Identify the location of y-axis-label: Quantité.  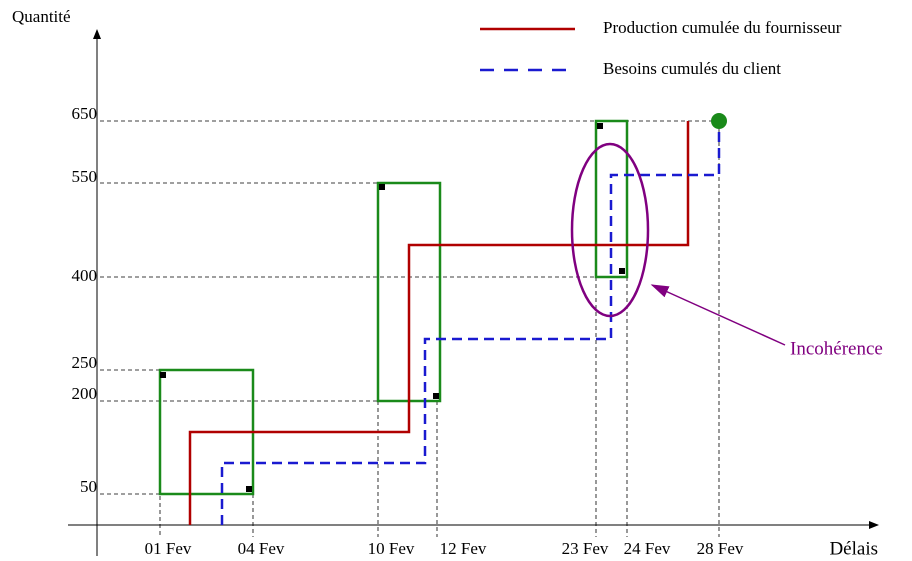
(41, 16).